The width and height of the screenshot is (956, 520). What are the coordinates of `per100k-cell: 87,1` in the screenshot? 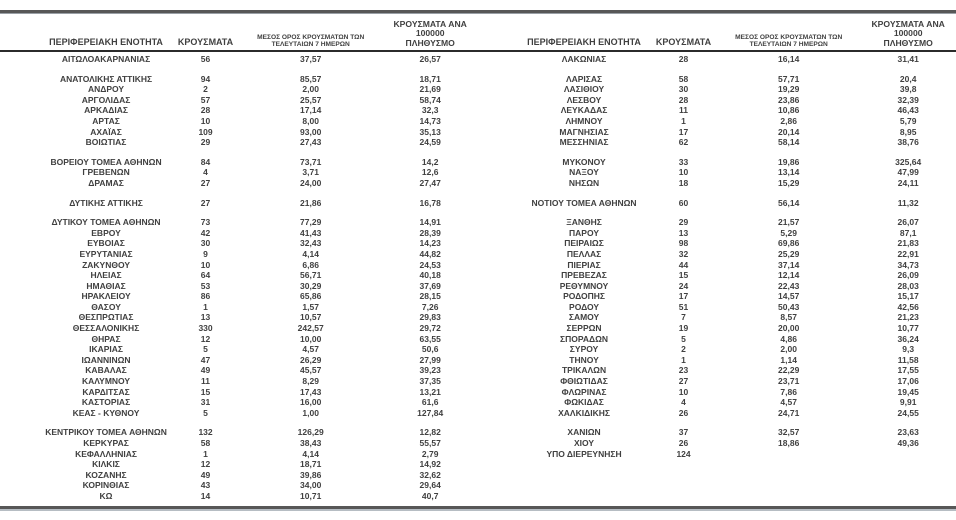 It's located at (908, 232).